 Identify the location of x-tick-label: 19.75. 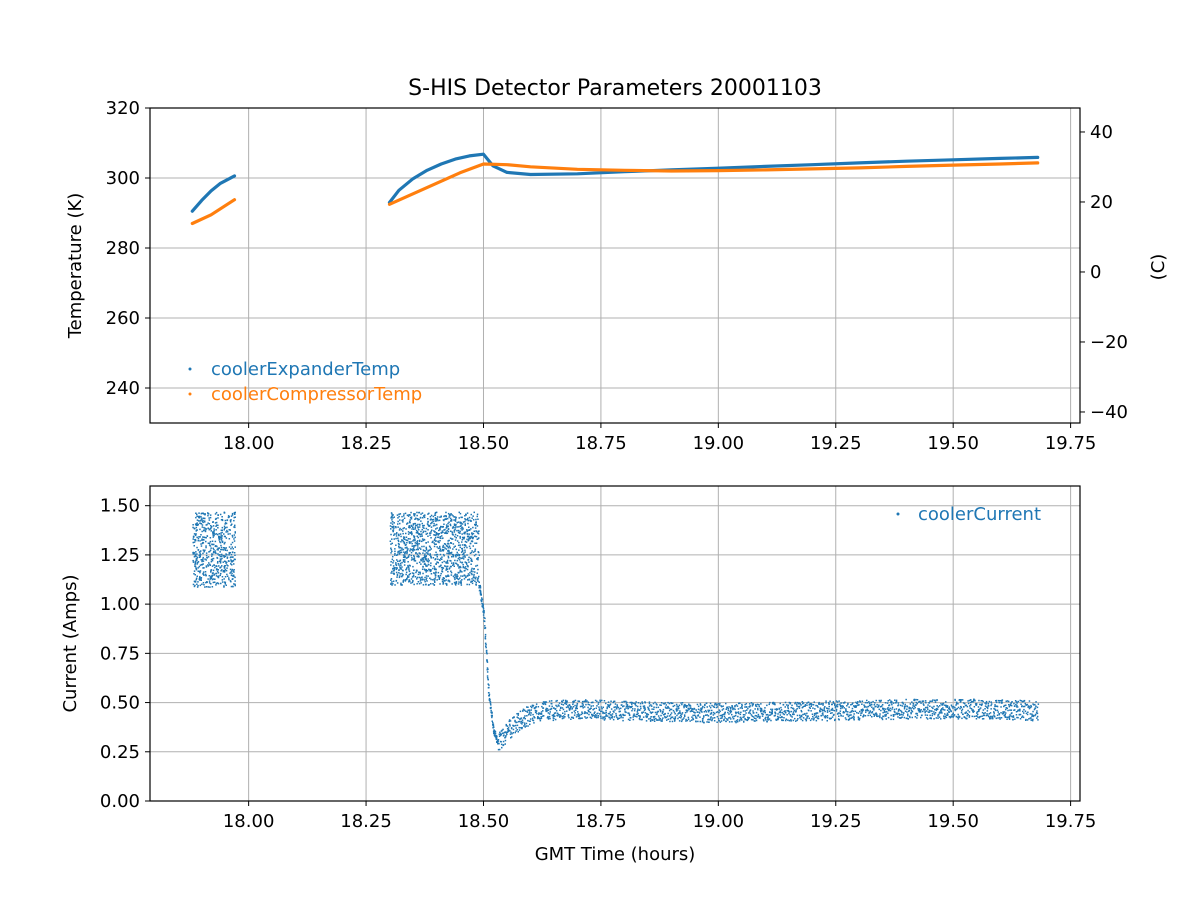
(1071, 443).